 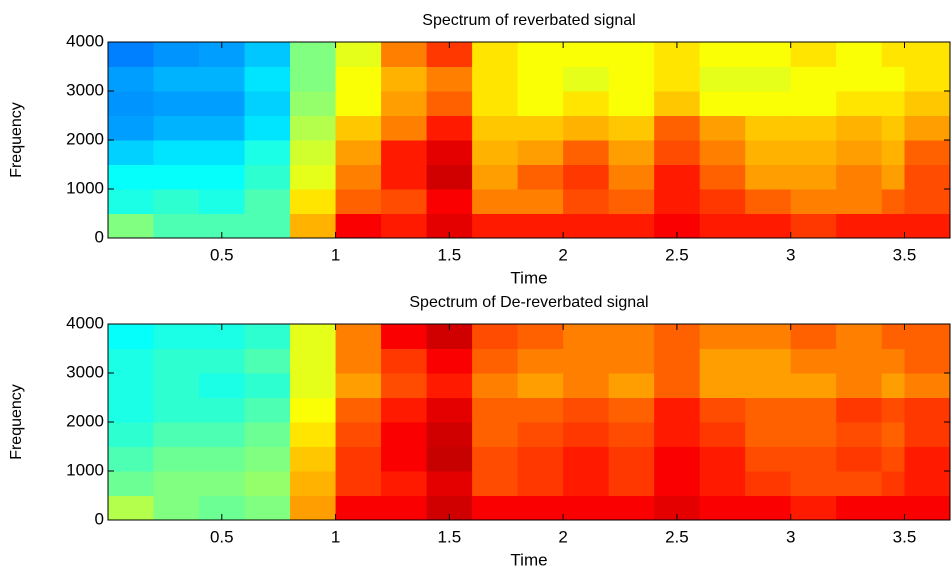 I want to click on y-tick-label: 3000, so click(x=85, y=89).